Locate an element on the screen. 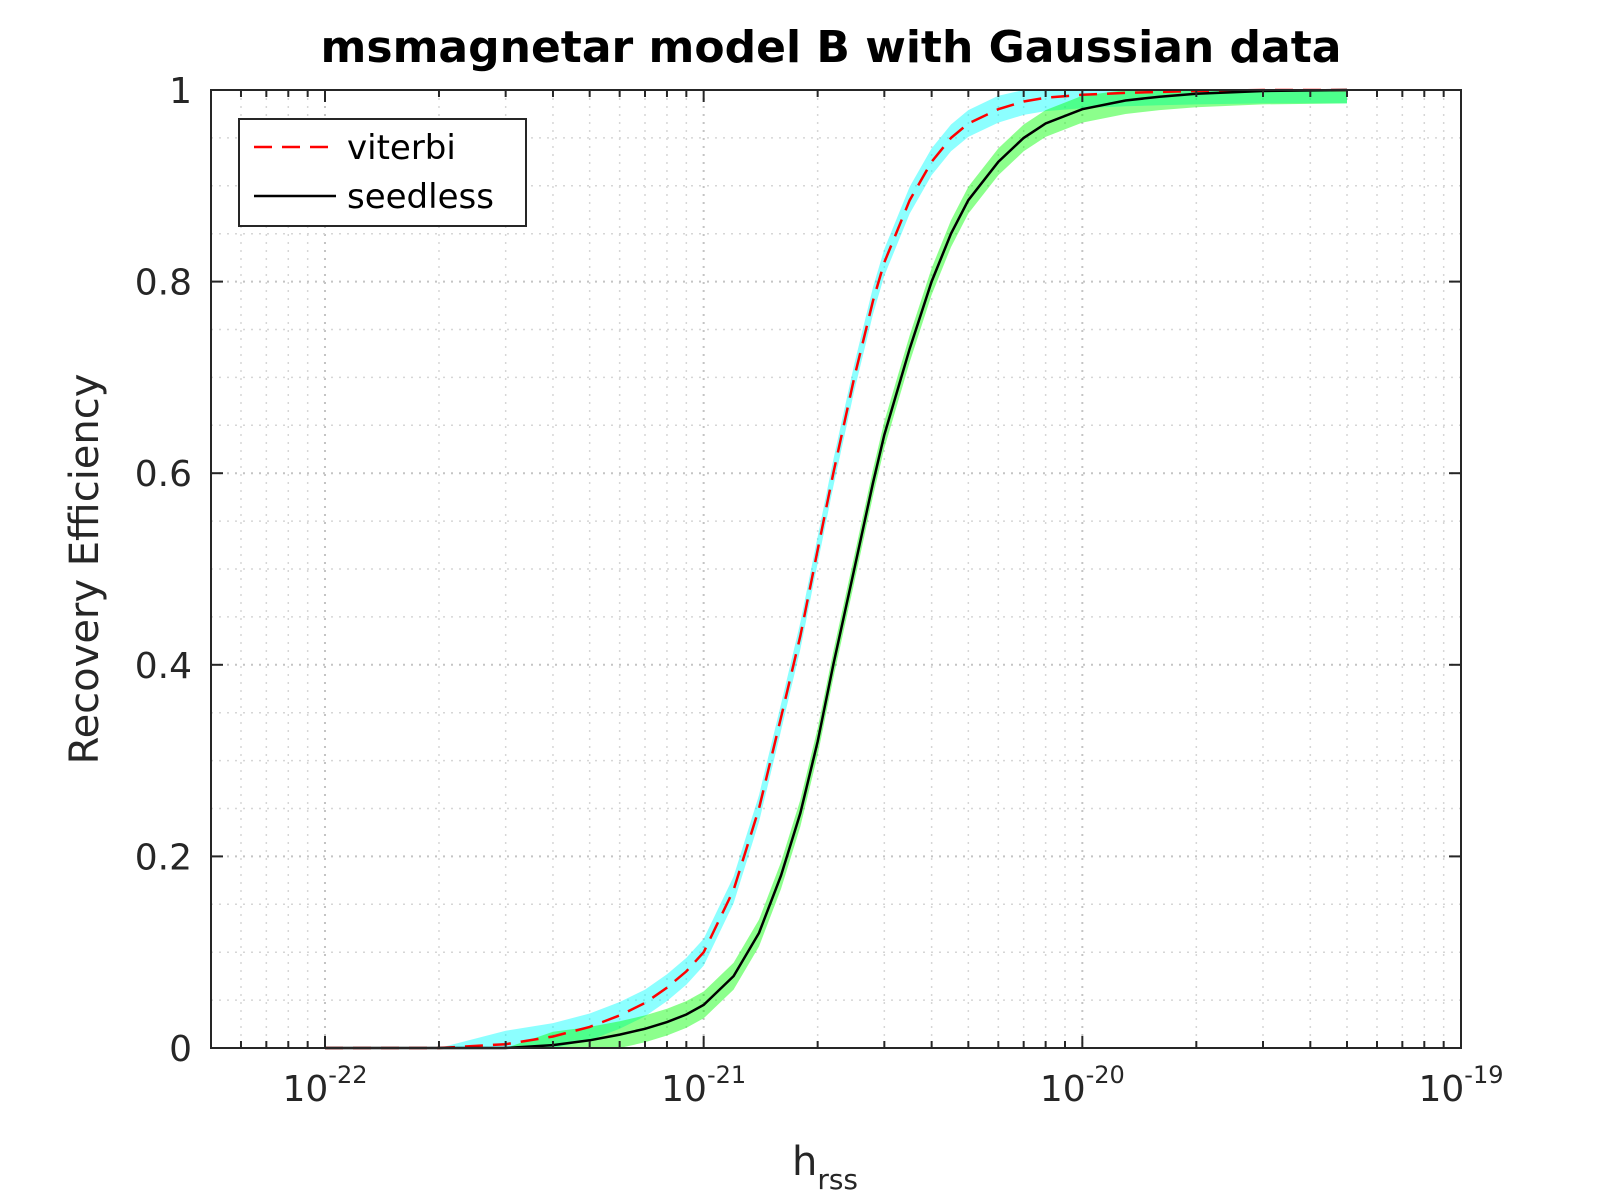 This screenshot has height=1200, width=1600. y-tick-label: 0.4 is located at coordinates (163, 666).